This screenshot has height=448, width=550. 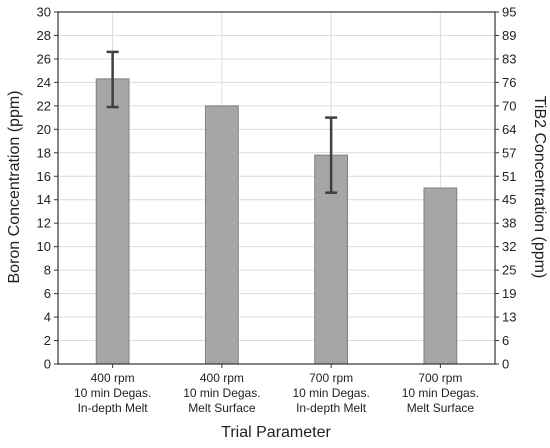 What do you see at coordinates (505, 364) in the screenshot?
I see `y2-tick-label: 0` at bounding box center [505, 364].